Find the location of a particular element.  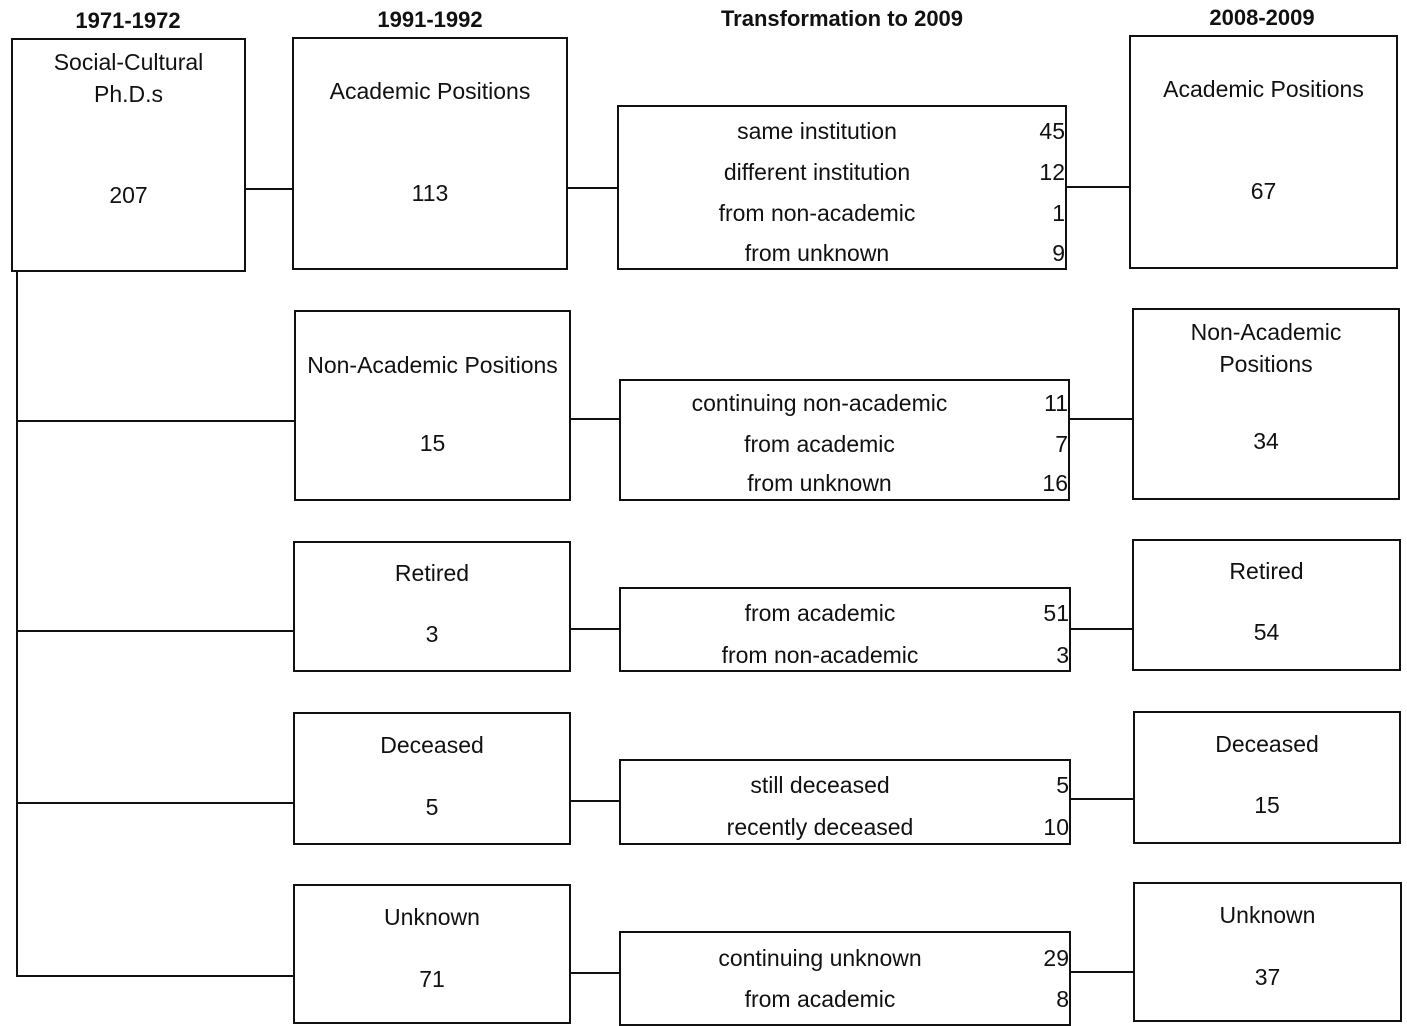

transition-row: from academic 51 is located at coordinates (845, 613).